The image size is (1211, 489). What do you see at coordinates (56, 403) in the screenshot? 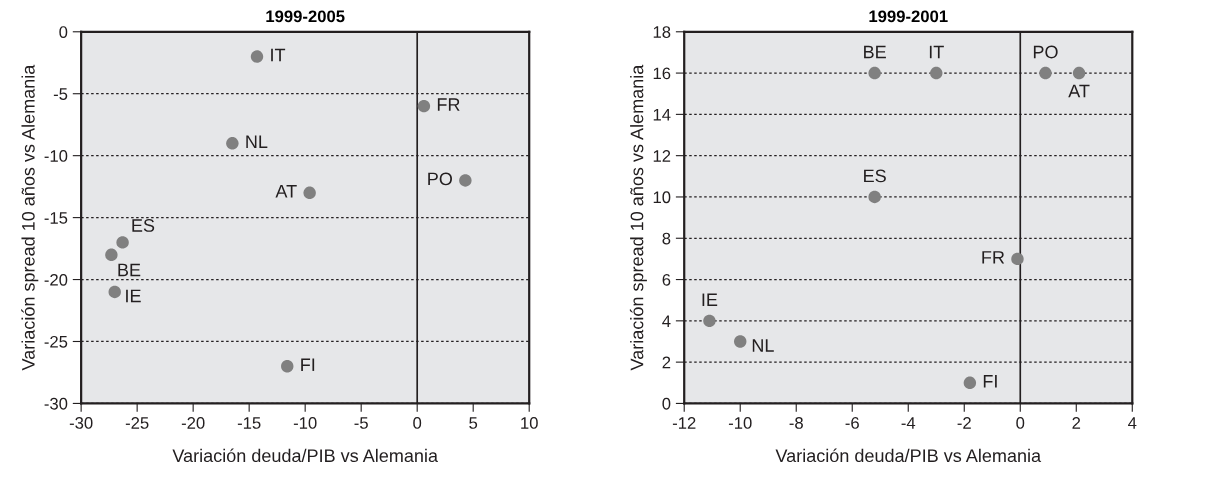
I see `y-tick-label: -30` at bounding box center [56, 403].